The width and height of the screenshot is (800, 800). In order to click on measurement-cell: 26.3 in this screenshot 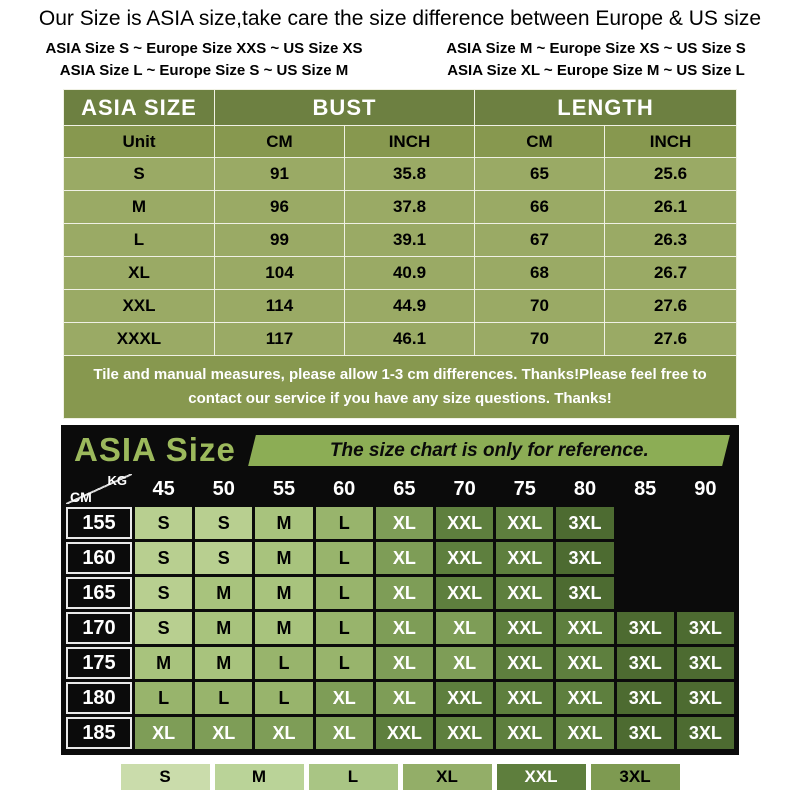, I will do `click(670, 240)`.